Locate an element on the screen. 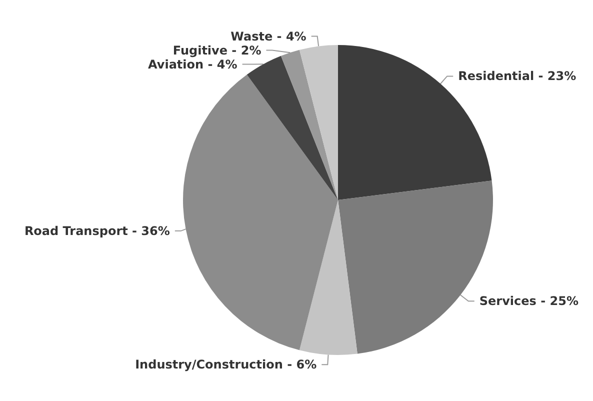  slice-label: Industry/Construction - 6% is located at coordinates (226, 365).